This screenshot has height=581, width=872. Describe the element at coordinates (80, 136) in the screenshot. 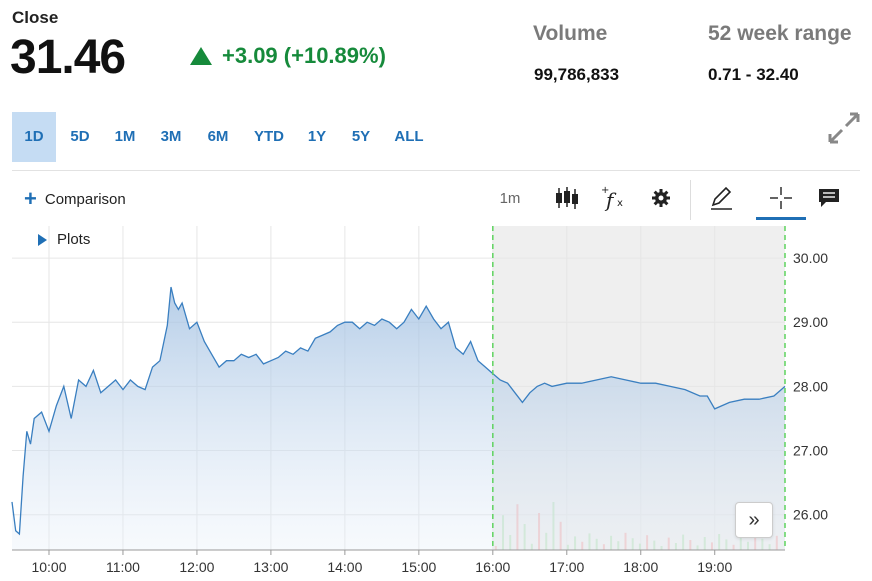

I see `range-5d-button: 5D` at that location.